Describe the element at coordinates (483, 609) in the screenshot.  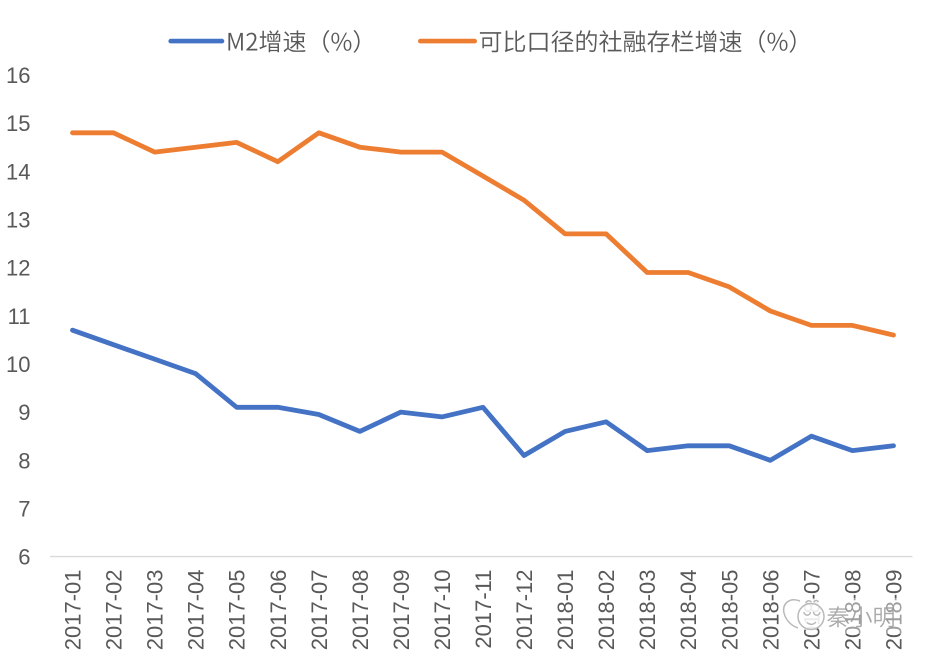
I see `svg-text: 2017-11` at that location.